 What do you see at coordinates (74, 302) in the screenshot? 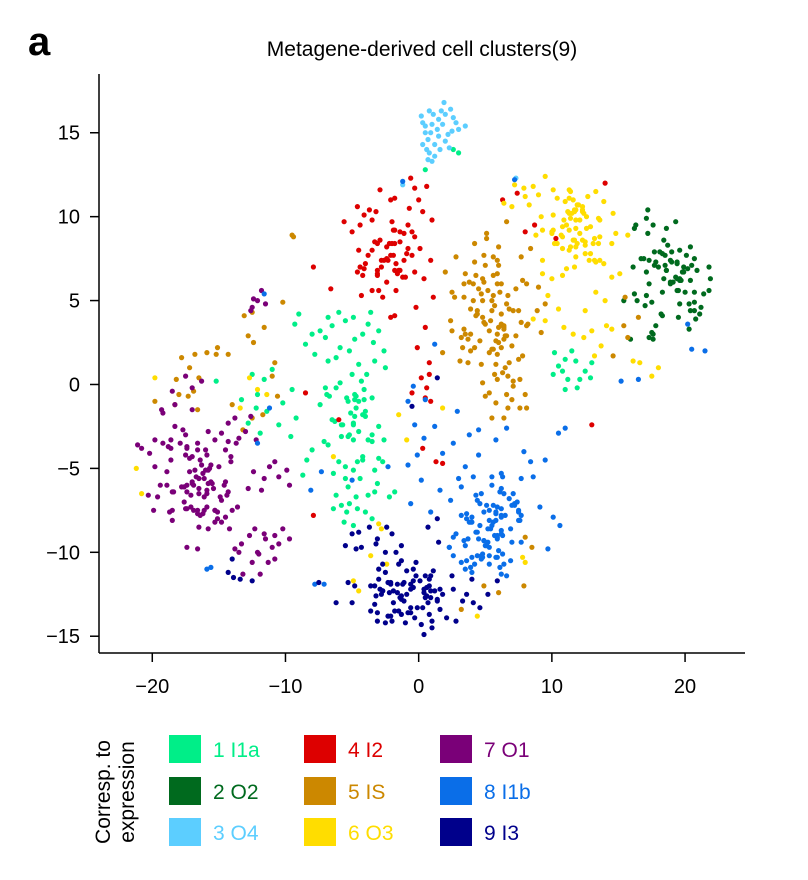
I see `y-tick-label: 5` at bounding box center [74, 302].